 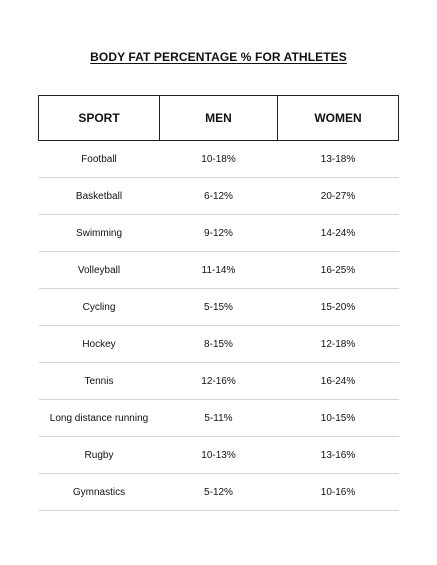 I want to click on men-cell: 11-14%, so click(x=218, y=270).